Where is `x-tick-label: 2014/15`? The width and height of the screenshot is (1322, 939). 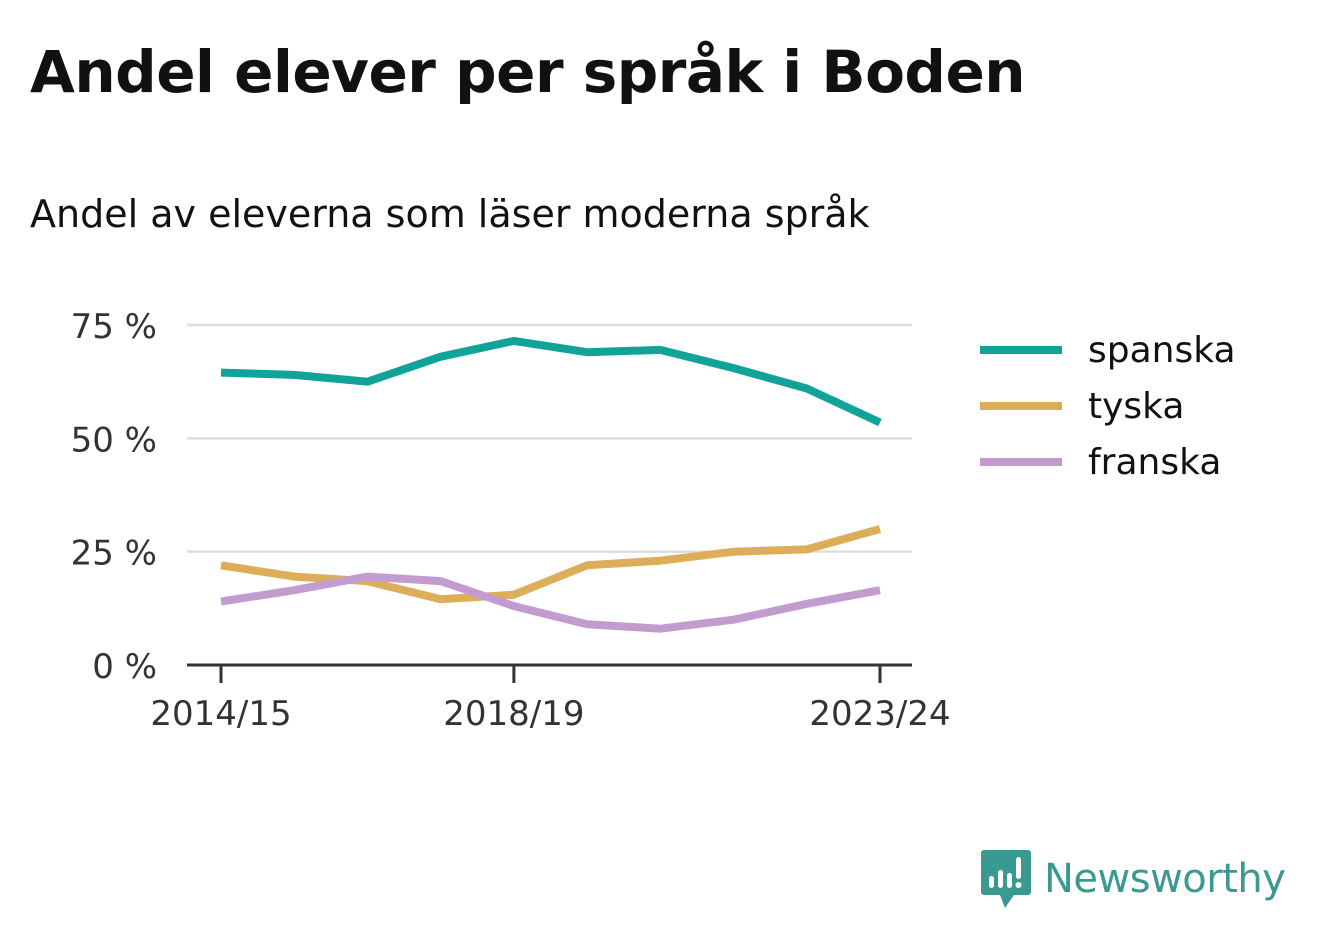
x-tick-label: 2014/15 is located at coordinates (220, 714).